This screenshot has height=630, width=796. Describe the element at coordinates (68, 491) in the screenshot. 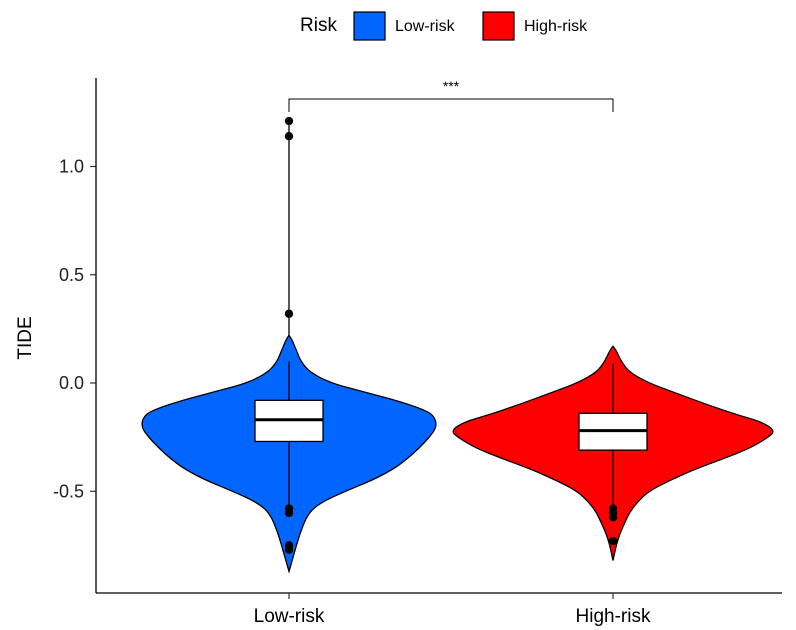

I see `y-tick-label: -0.5` at that location.